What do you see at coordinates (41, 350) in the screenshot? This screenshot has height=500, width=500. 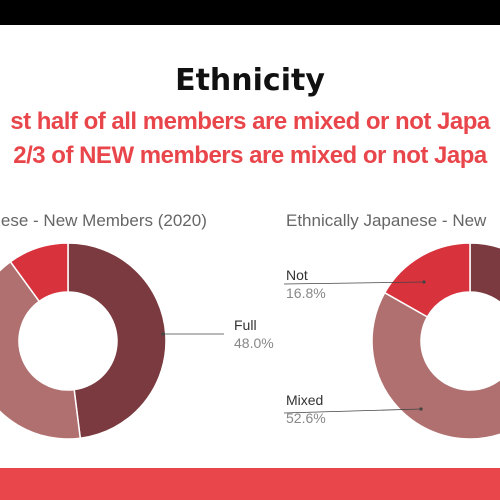 I see `chart-1-slice-mixed` at bounding box center [41, 350].